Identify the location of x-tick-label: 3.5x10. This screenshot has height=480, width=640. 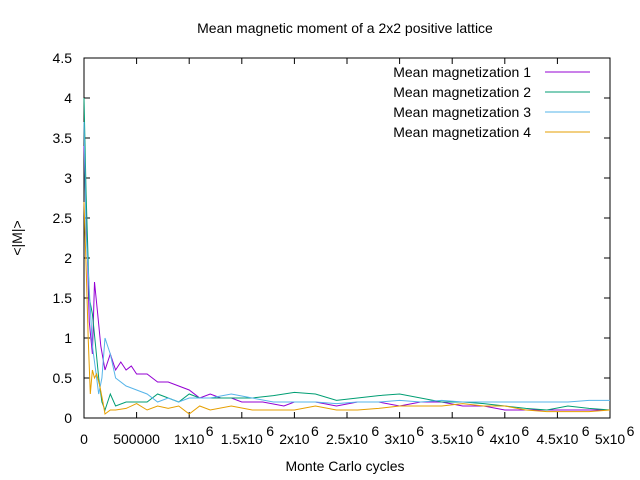
(452, 439).